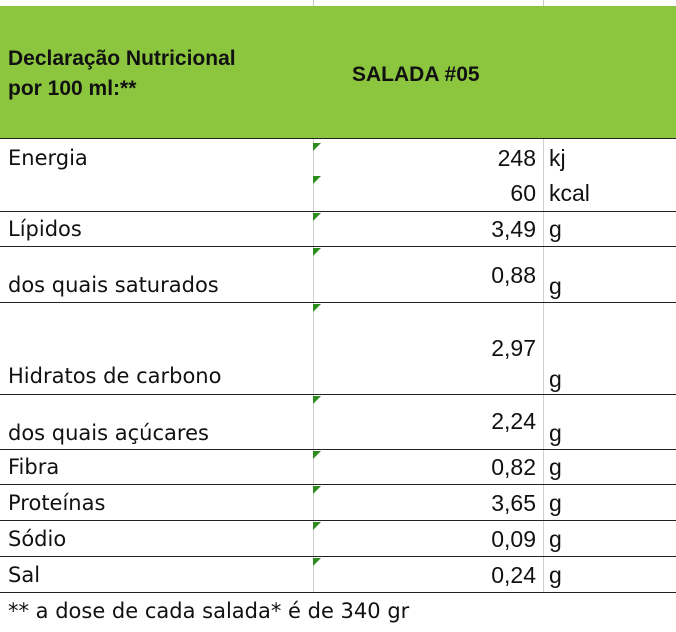 Image resolution: width=676 pixels, height=632 pixels. Describe the element at coordinates (513, 348) in the screenshot. I see `row-value: 2,97` at that location.